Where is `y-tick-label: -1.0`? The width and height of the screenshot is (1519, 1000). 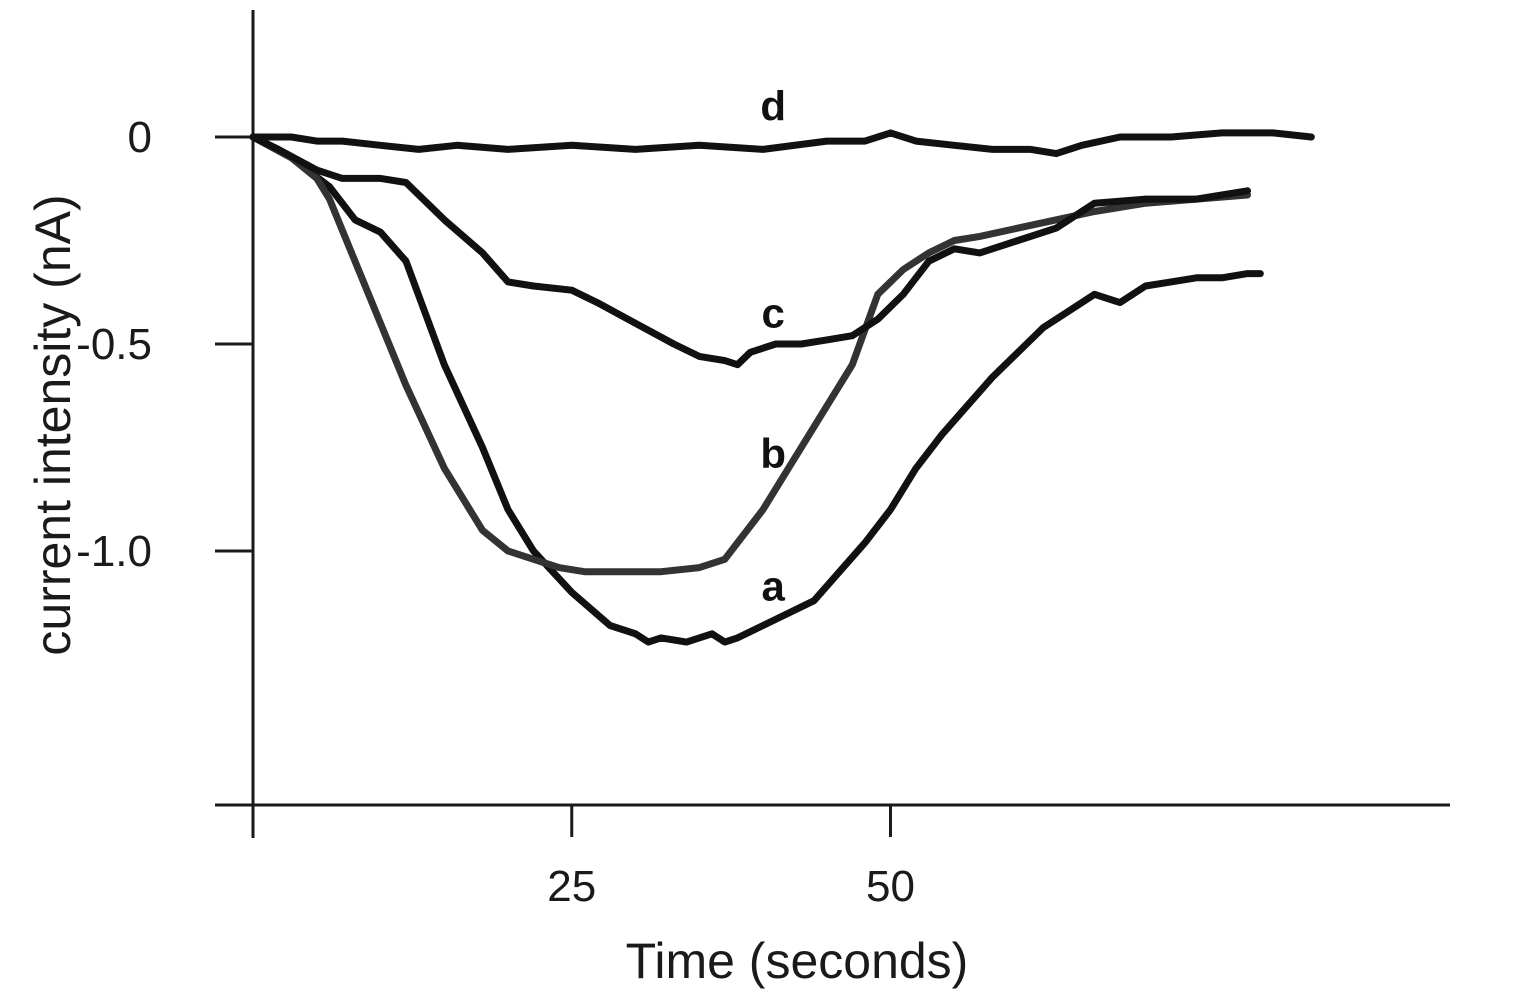
y-tick-label: -1.0 is located at coordinates (114, 551).